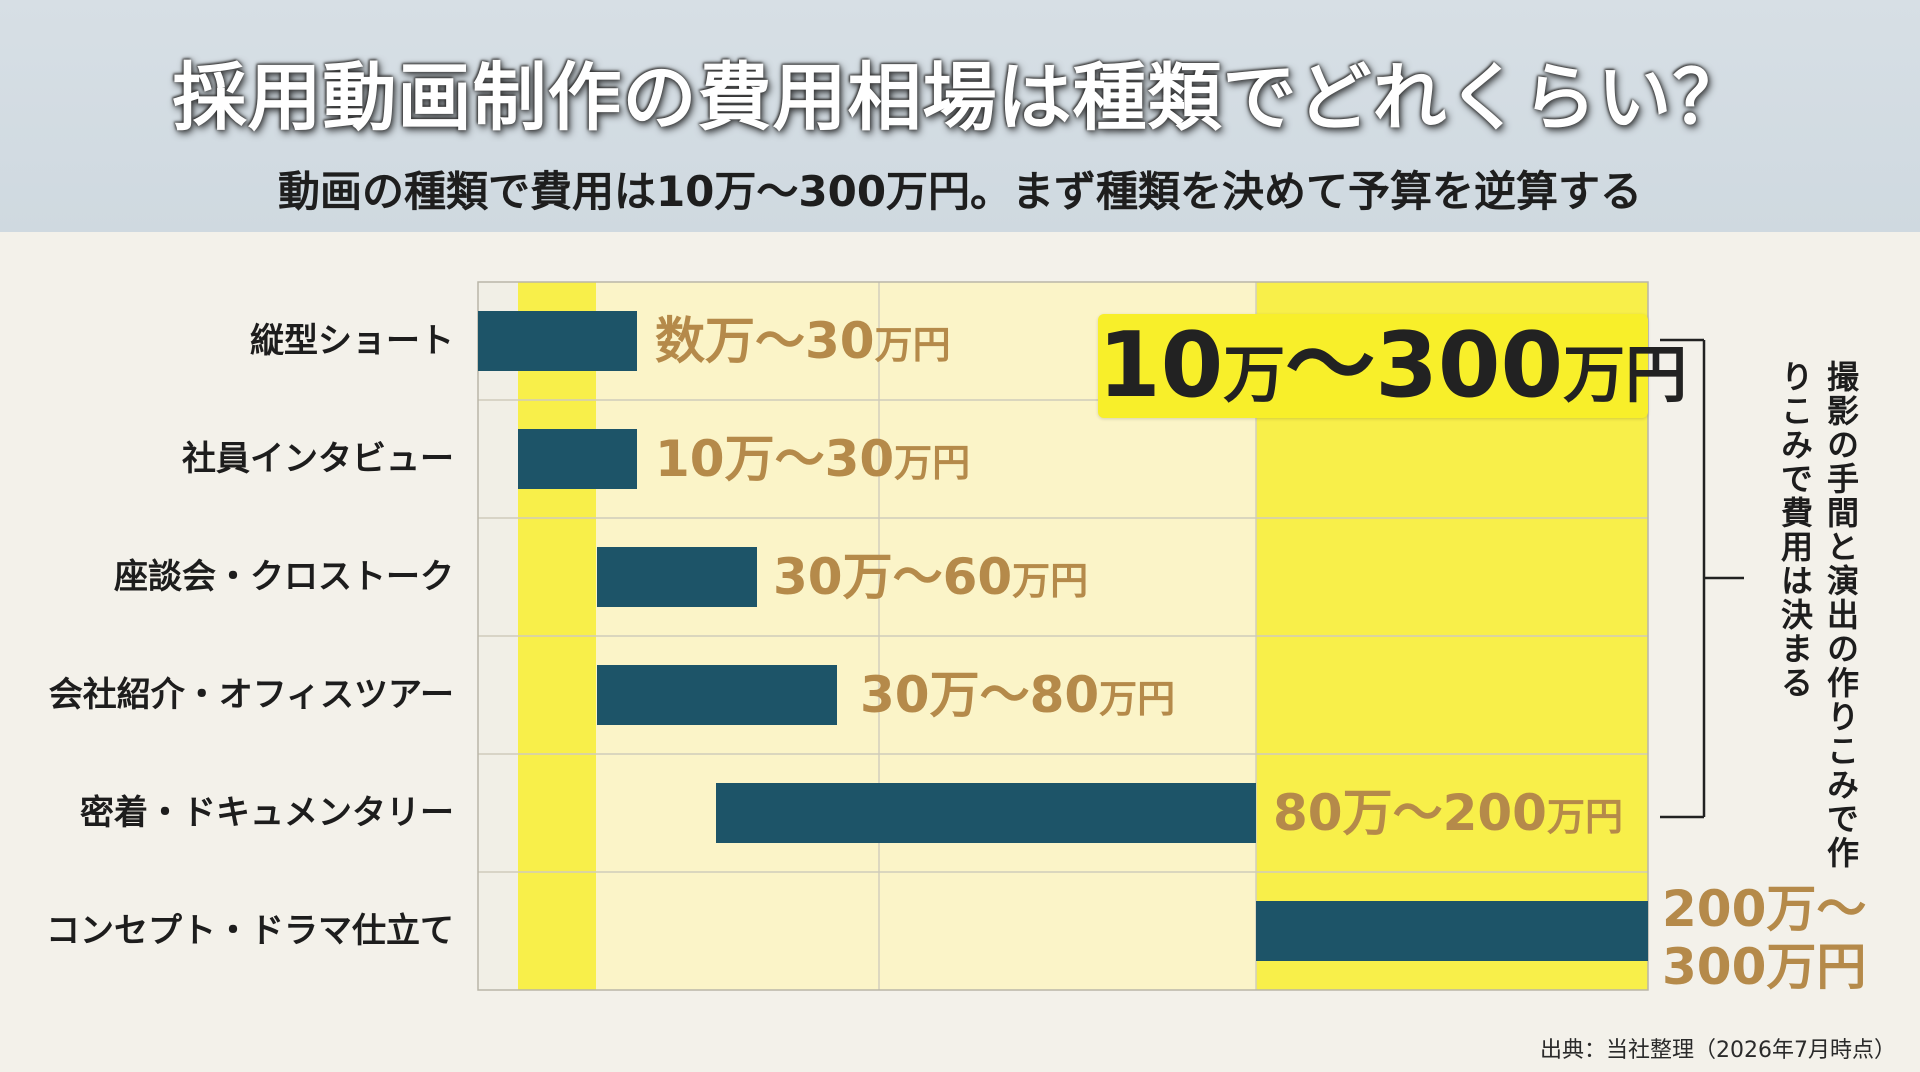 The image size is (1920, 1072). What do you see at coordinates (775, 459) in the screenshot?
I see `range-value: 10万〜30` at bounding box center [775, 459].